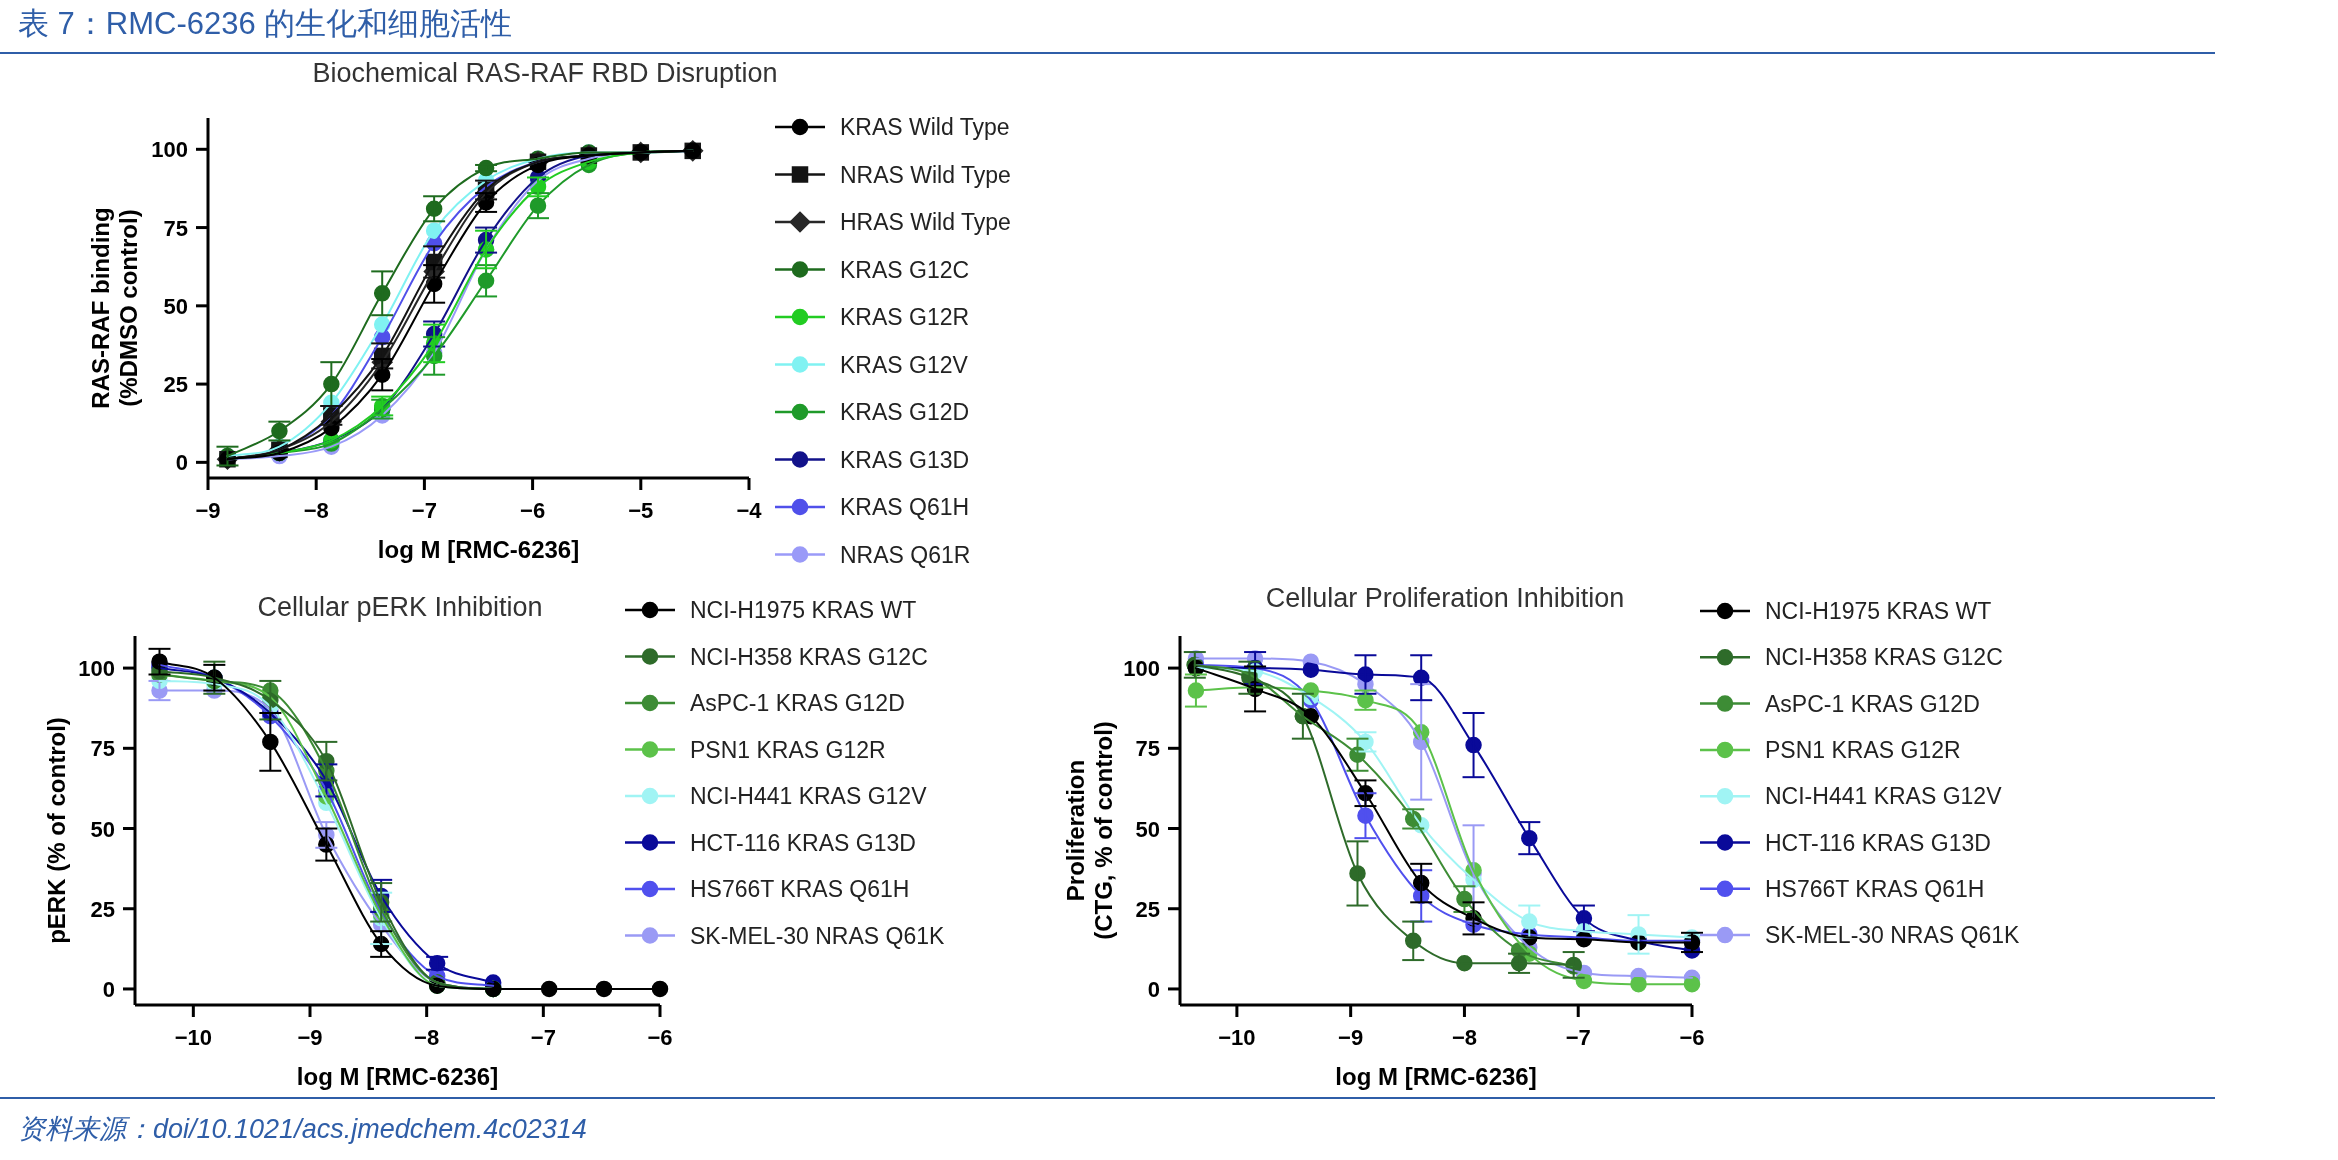  I want to click on legend-label: HRAS Wild Type, so click(925, 222).